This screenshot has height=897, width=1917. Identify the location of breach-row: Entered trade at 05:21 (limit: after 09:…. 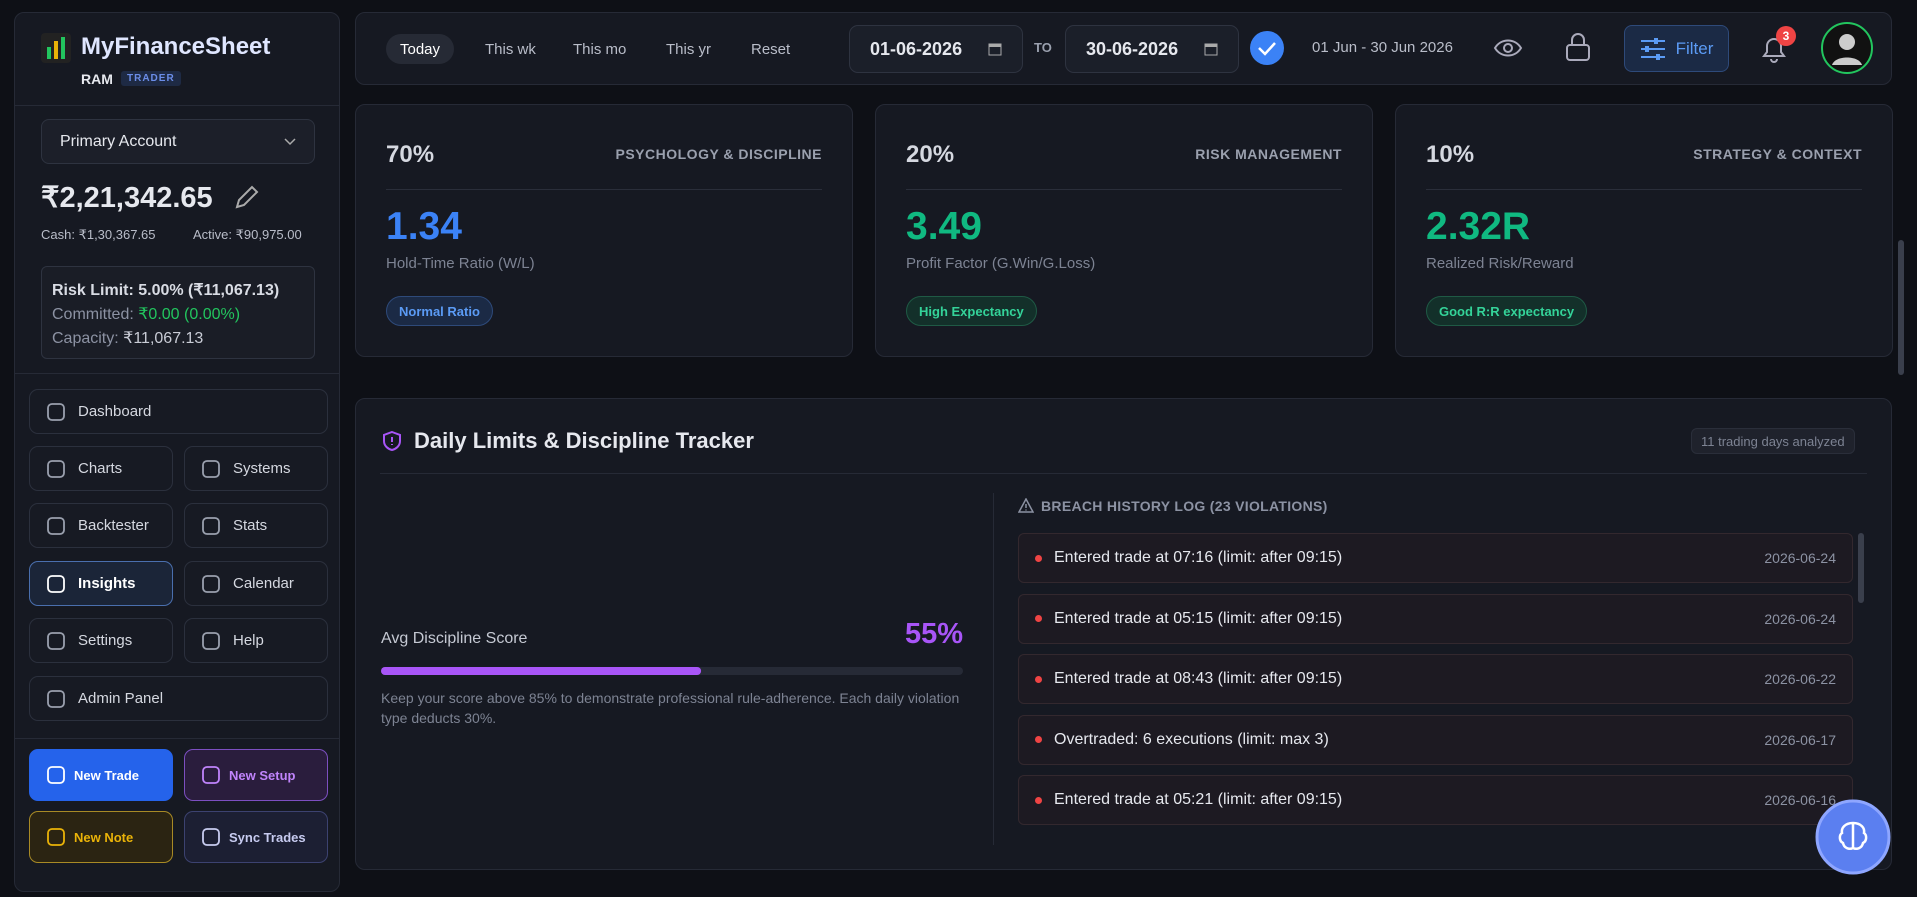
(1435, 800).